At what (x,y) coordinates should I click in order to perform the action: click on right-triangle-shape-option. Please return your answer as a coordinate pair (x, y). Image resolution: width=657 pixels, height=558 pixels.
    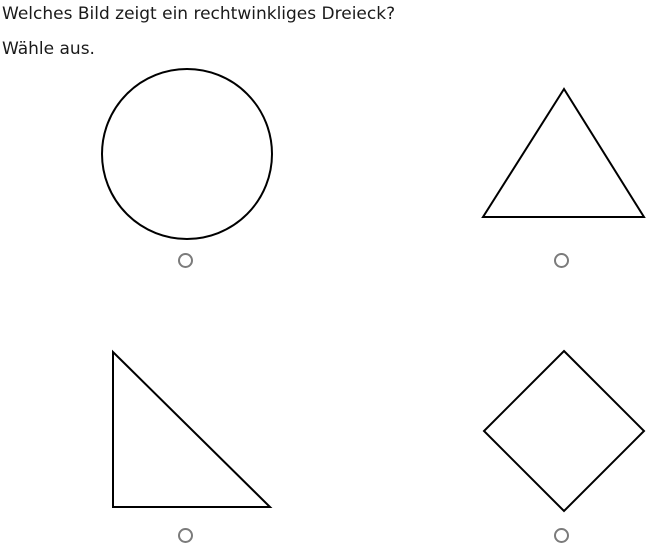
    Looking at the image, I should click on (192, 430).